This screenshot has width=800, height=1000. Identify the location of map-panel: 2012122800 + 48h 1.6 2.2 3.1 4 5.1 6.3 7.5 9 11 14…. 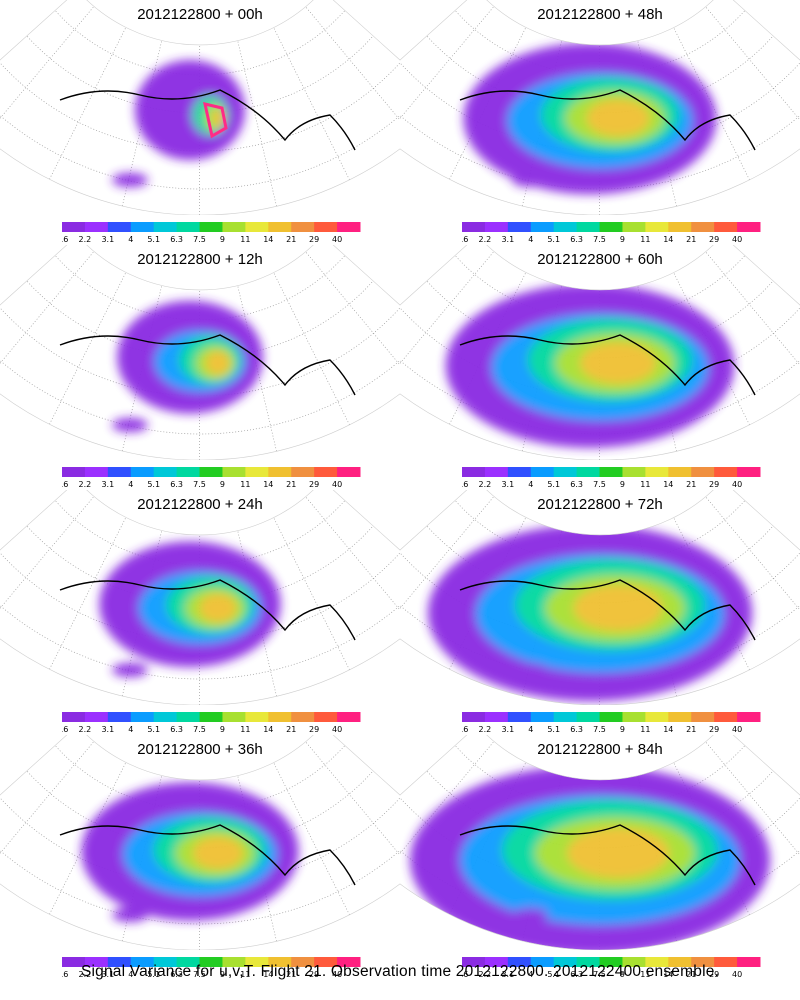
(600, 122).